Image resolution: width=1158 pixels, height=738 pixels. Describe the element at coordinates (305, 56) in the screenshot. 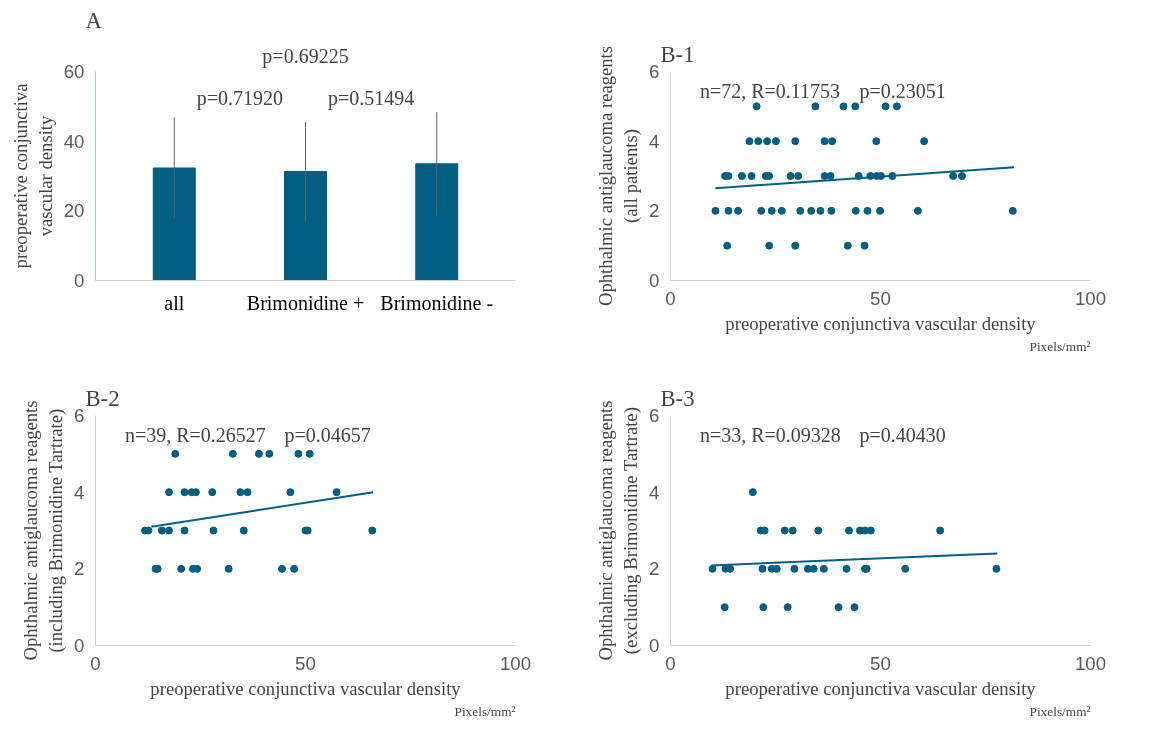

I see `text: p=0.69225` at that location.